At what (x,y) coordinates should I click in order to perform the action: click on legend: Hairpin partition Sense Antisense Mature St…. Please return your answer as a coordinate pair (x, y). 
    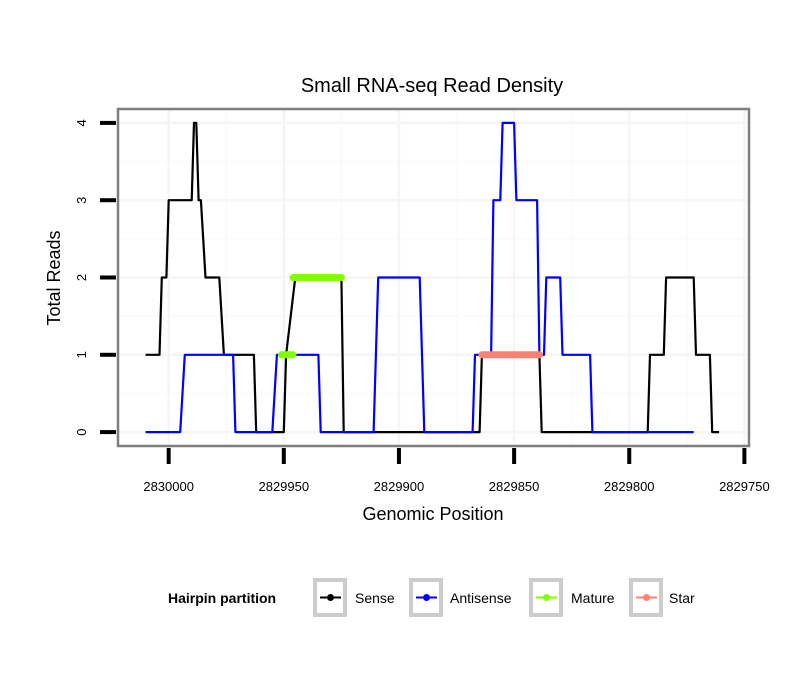
    Looking at the image, I should click on (431, 597).